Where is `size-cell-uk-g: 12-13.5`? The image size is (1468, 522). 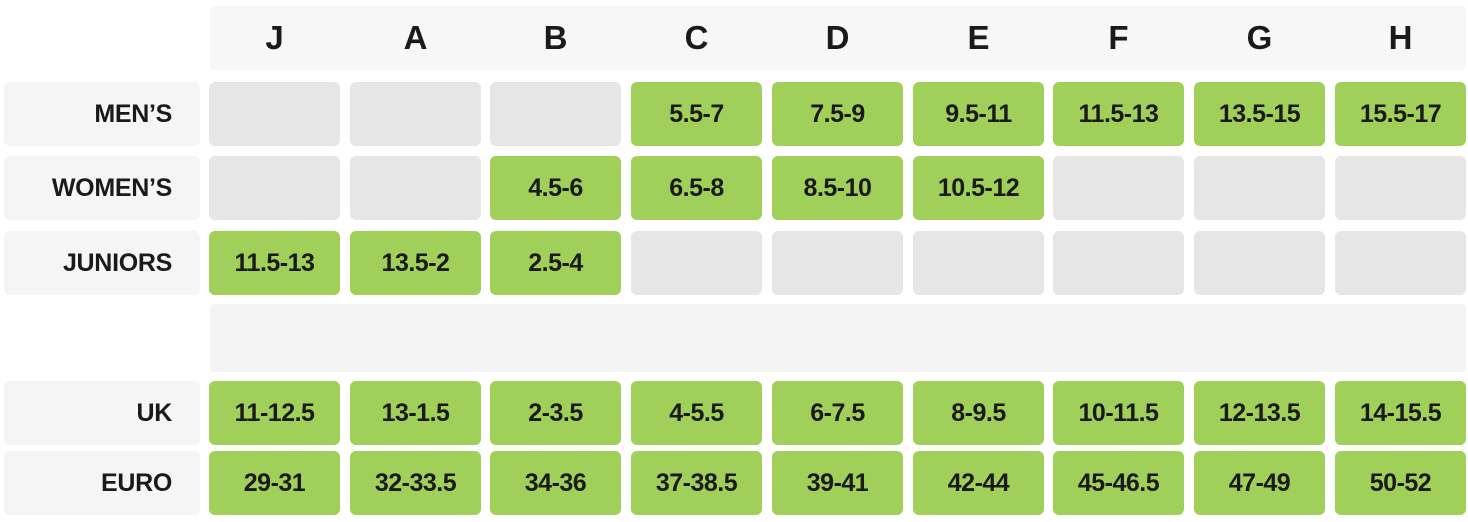 size-cell-uk-g: 12-13.5 is located at coordinates (1259, 413).